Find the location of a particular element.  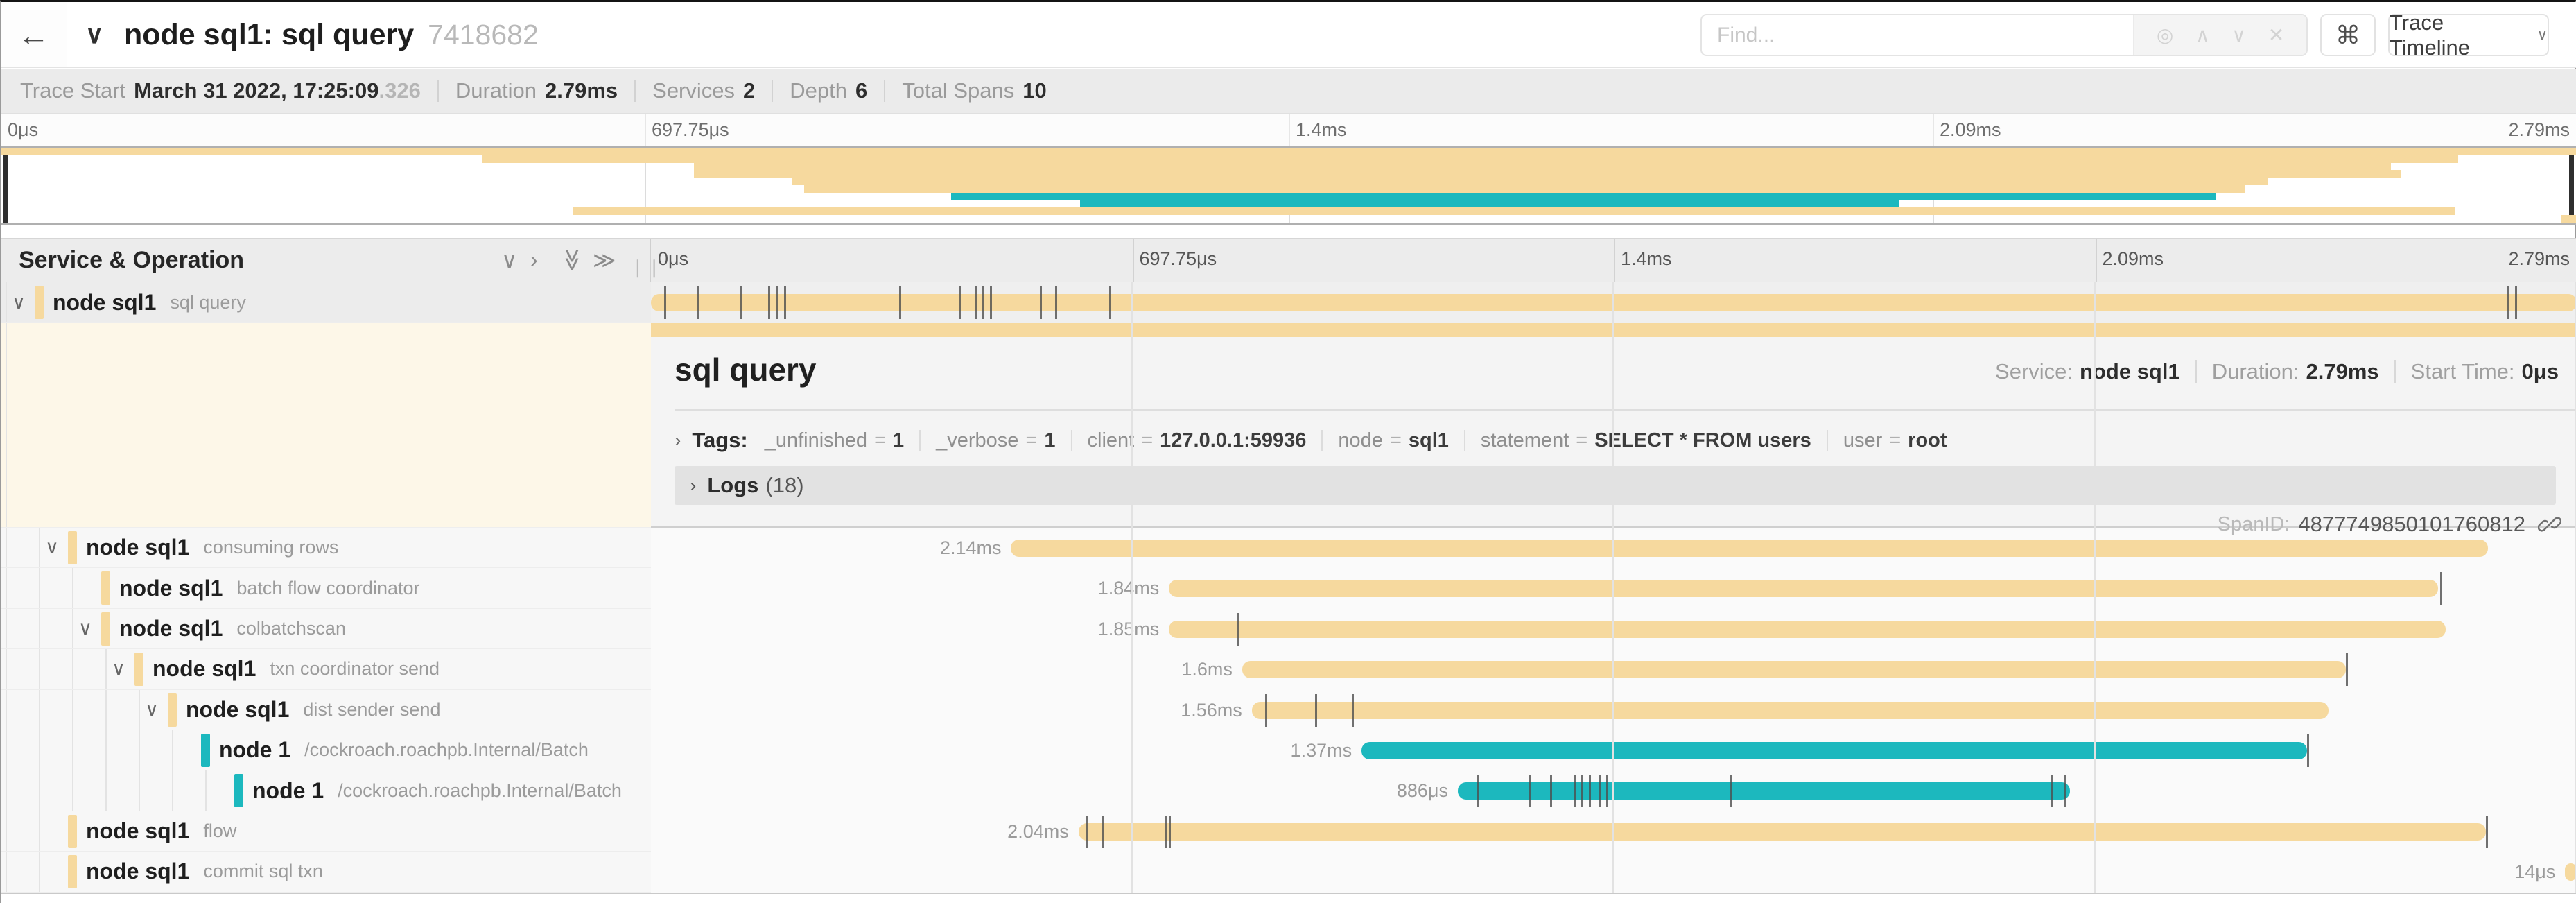

span-duration-label: 1.56ms is located at coordinates (1211, 710).